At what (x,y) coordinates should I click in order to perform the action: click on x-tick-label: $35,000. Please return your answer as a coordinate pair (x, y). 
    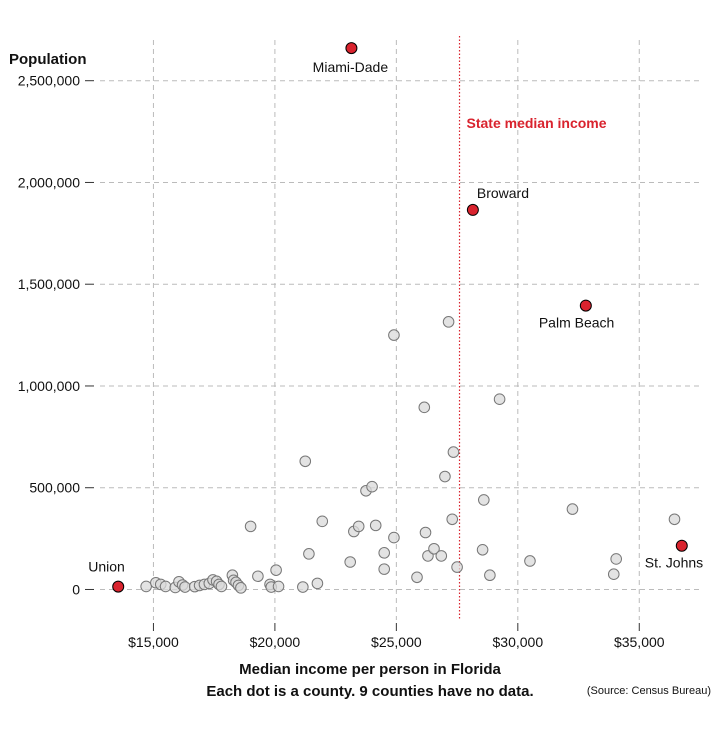
    Looking at the image, I should click on (639, 642).